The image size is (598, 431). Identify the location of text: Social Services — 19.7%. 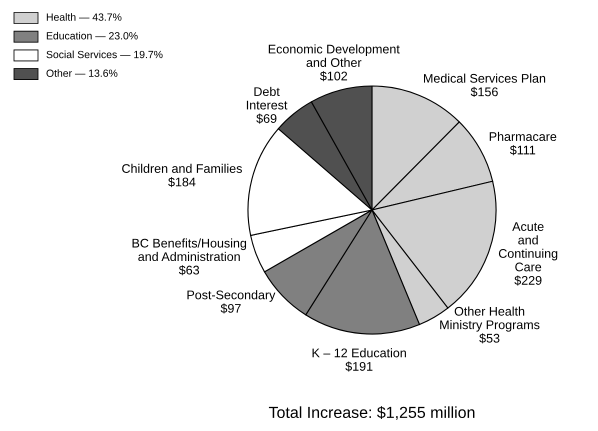
(104, 54).